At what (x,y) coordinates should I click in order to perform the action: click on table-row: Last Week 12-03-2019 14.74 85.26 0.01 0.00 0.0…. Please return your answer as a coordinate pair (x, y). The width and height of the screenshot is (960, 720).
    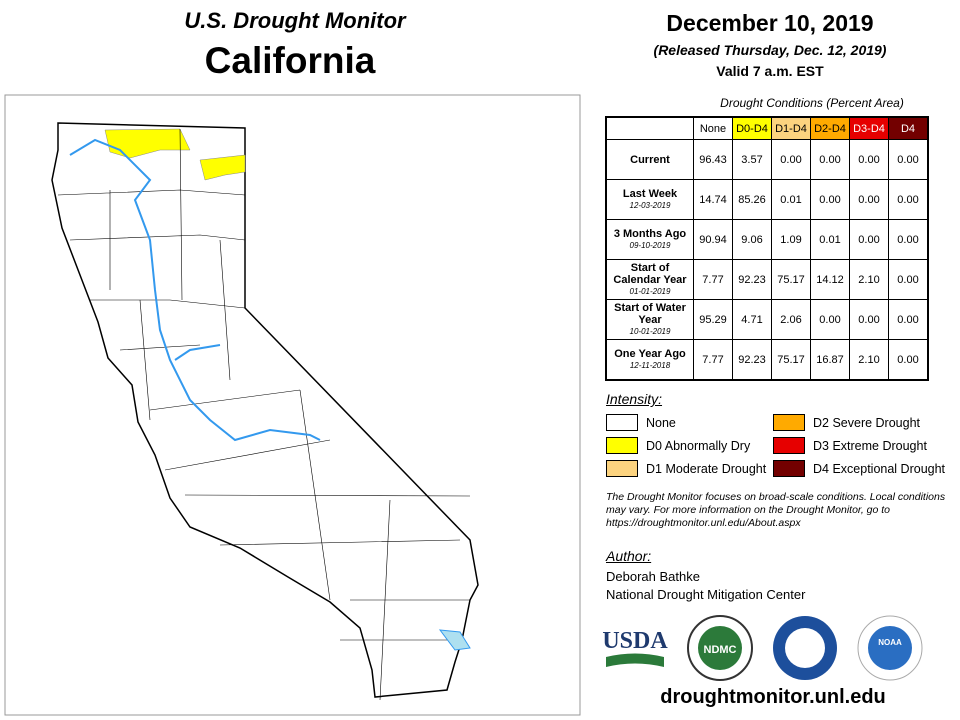
    Looking at the image, I should click on (767, 199).